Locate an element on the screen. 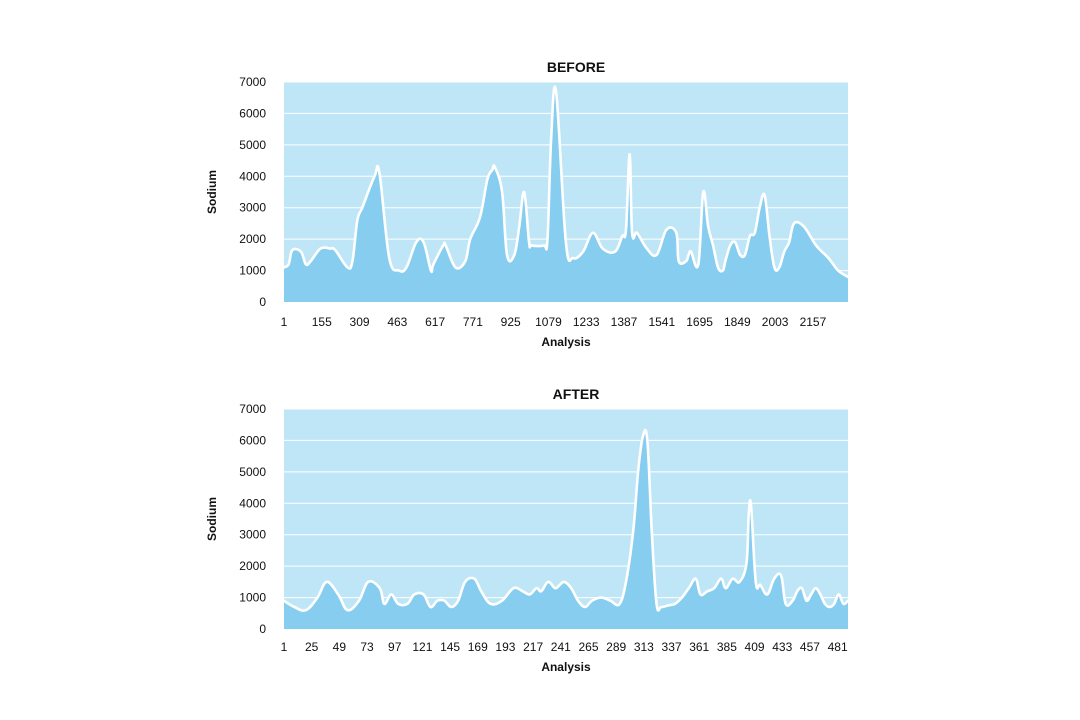 This screenshot has height=720, width=1080. x-tick-label: 25 is located at coordinates (312, 647).